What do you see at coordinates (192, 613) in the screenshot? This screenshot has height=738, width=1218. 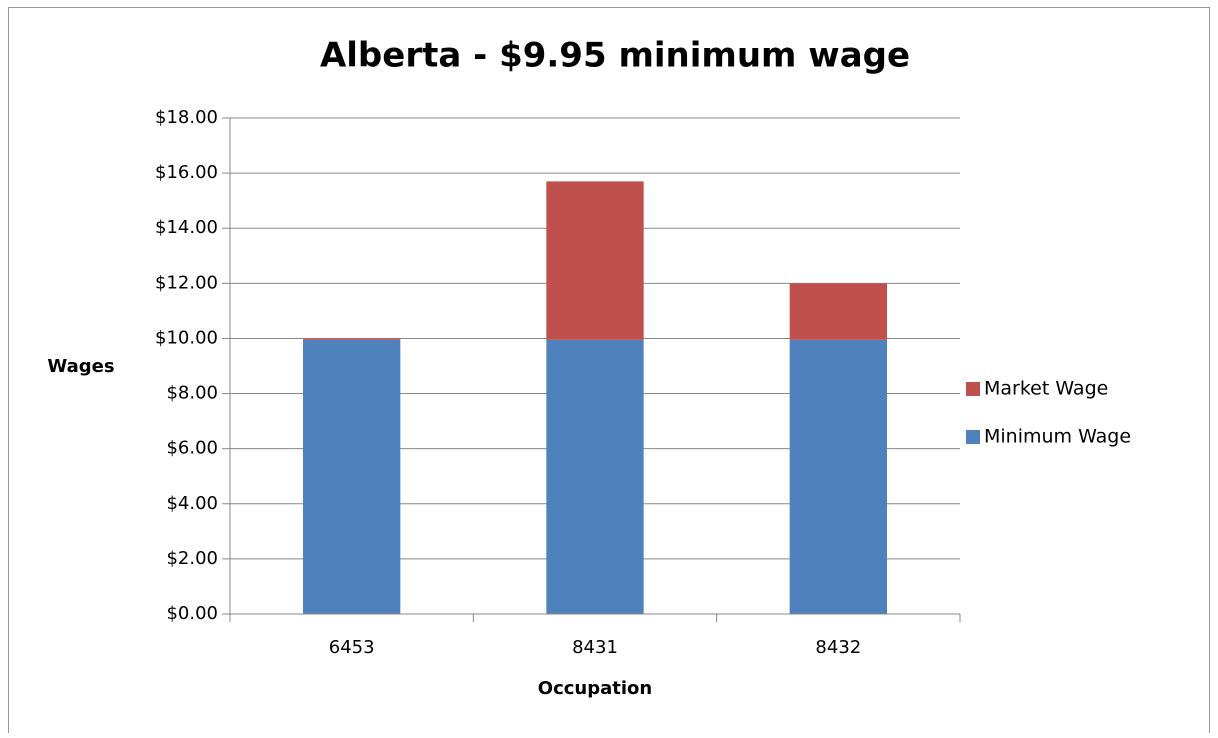 I see `y-tick-label: $0.00` at bounding box center [192, 613].